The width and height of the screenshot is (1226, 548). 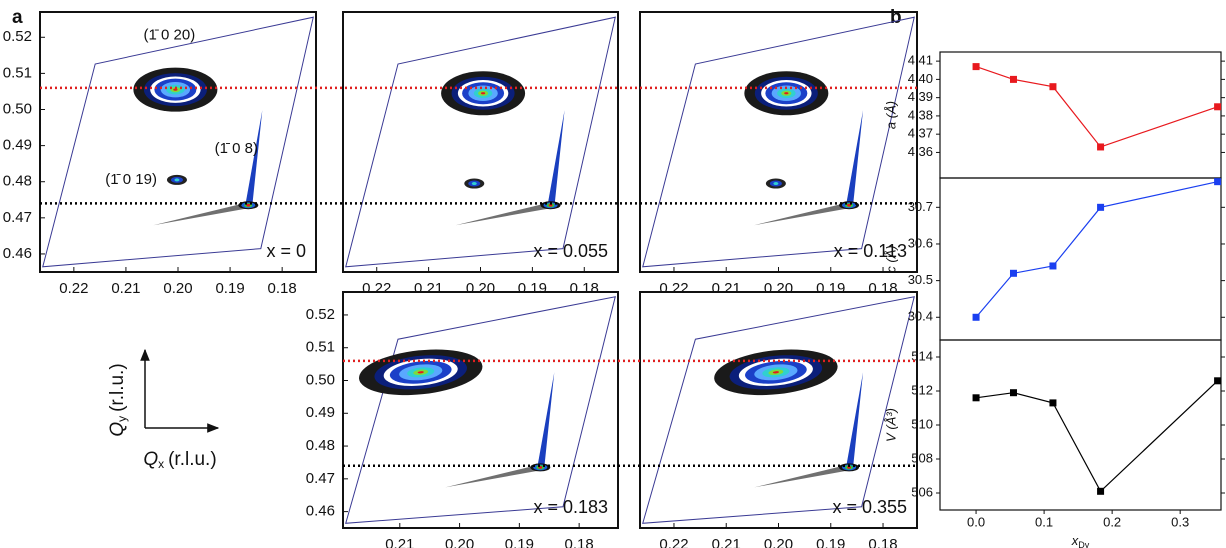 I want to click on x-axis-sub: Dy, so click(x=1083, y=544).